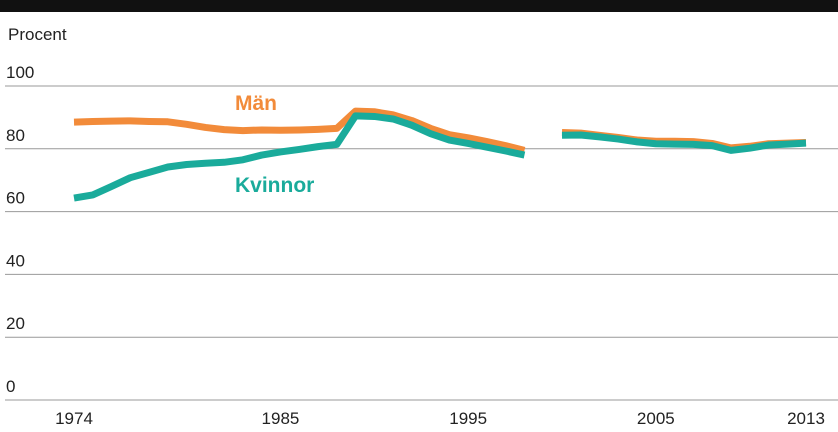 The width and height of the screenshot is (838, 432). What do you see at coordinates (256, 103) in the screenshot?
I see `series-label: Män` at bounding box center [256, 103].